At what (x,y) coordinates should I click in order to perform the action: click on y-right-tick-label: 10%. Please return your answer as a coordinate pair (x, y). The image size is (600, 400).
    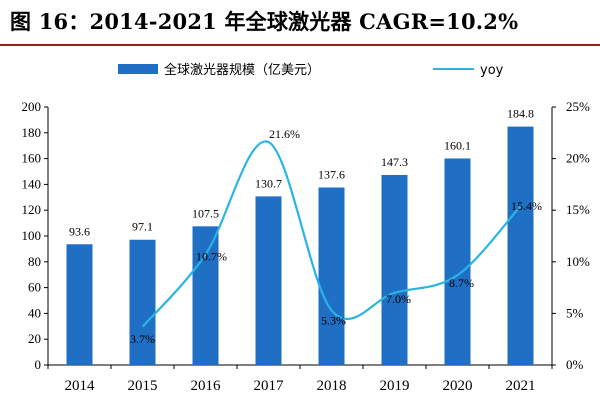
    Looking at the image, I should click on (578, 261).